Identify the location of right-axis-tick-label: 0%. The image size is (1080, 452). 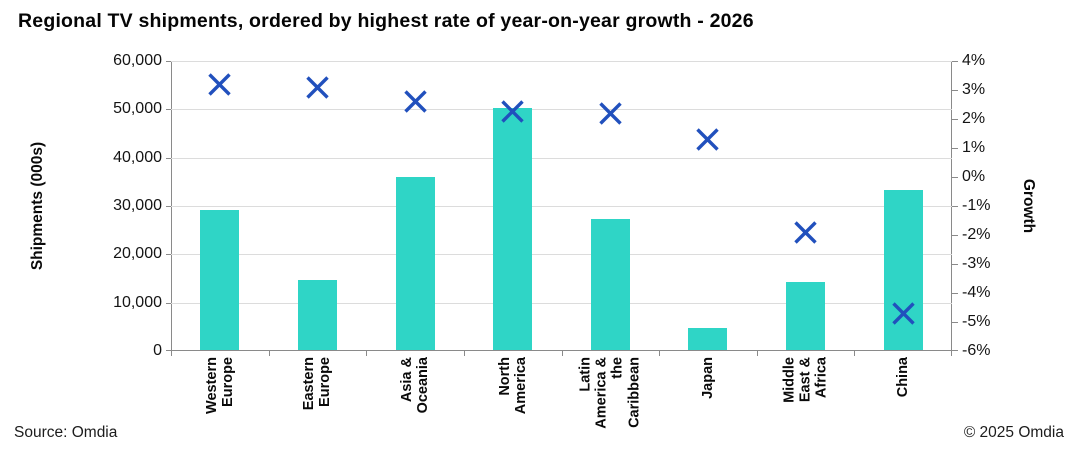
(974, 176).